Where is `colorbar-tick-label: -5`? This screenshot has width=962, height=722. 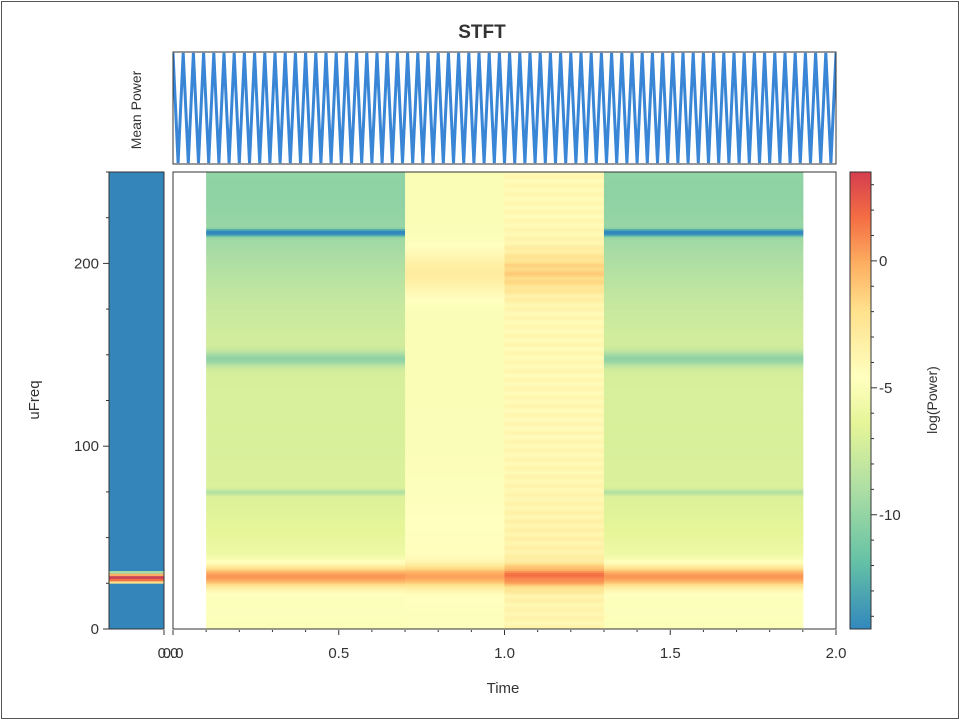
colorbar-tick-label: -5 is located at coordinates (885, 388).